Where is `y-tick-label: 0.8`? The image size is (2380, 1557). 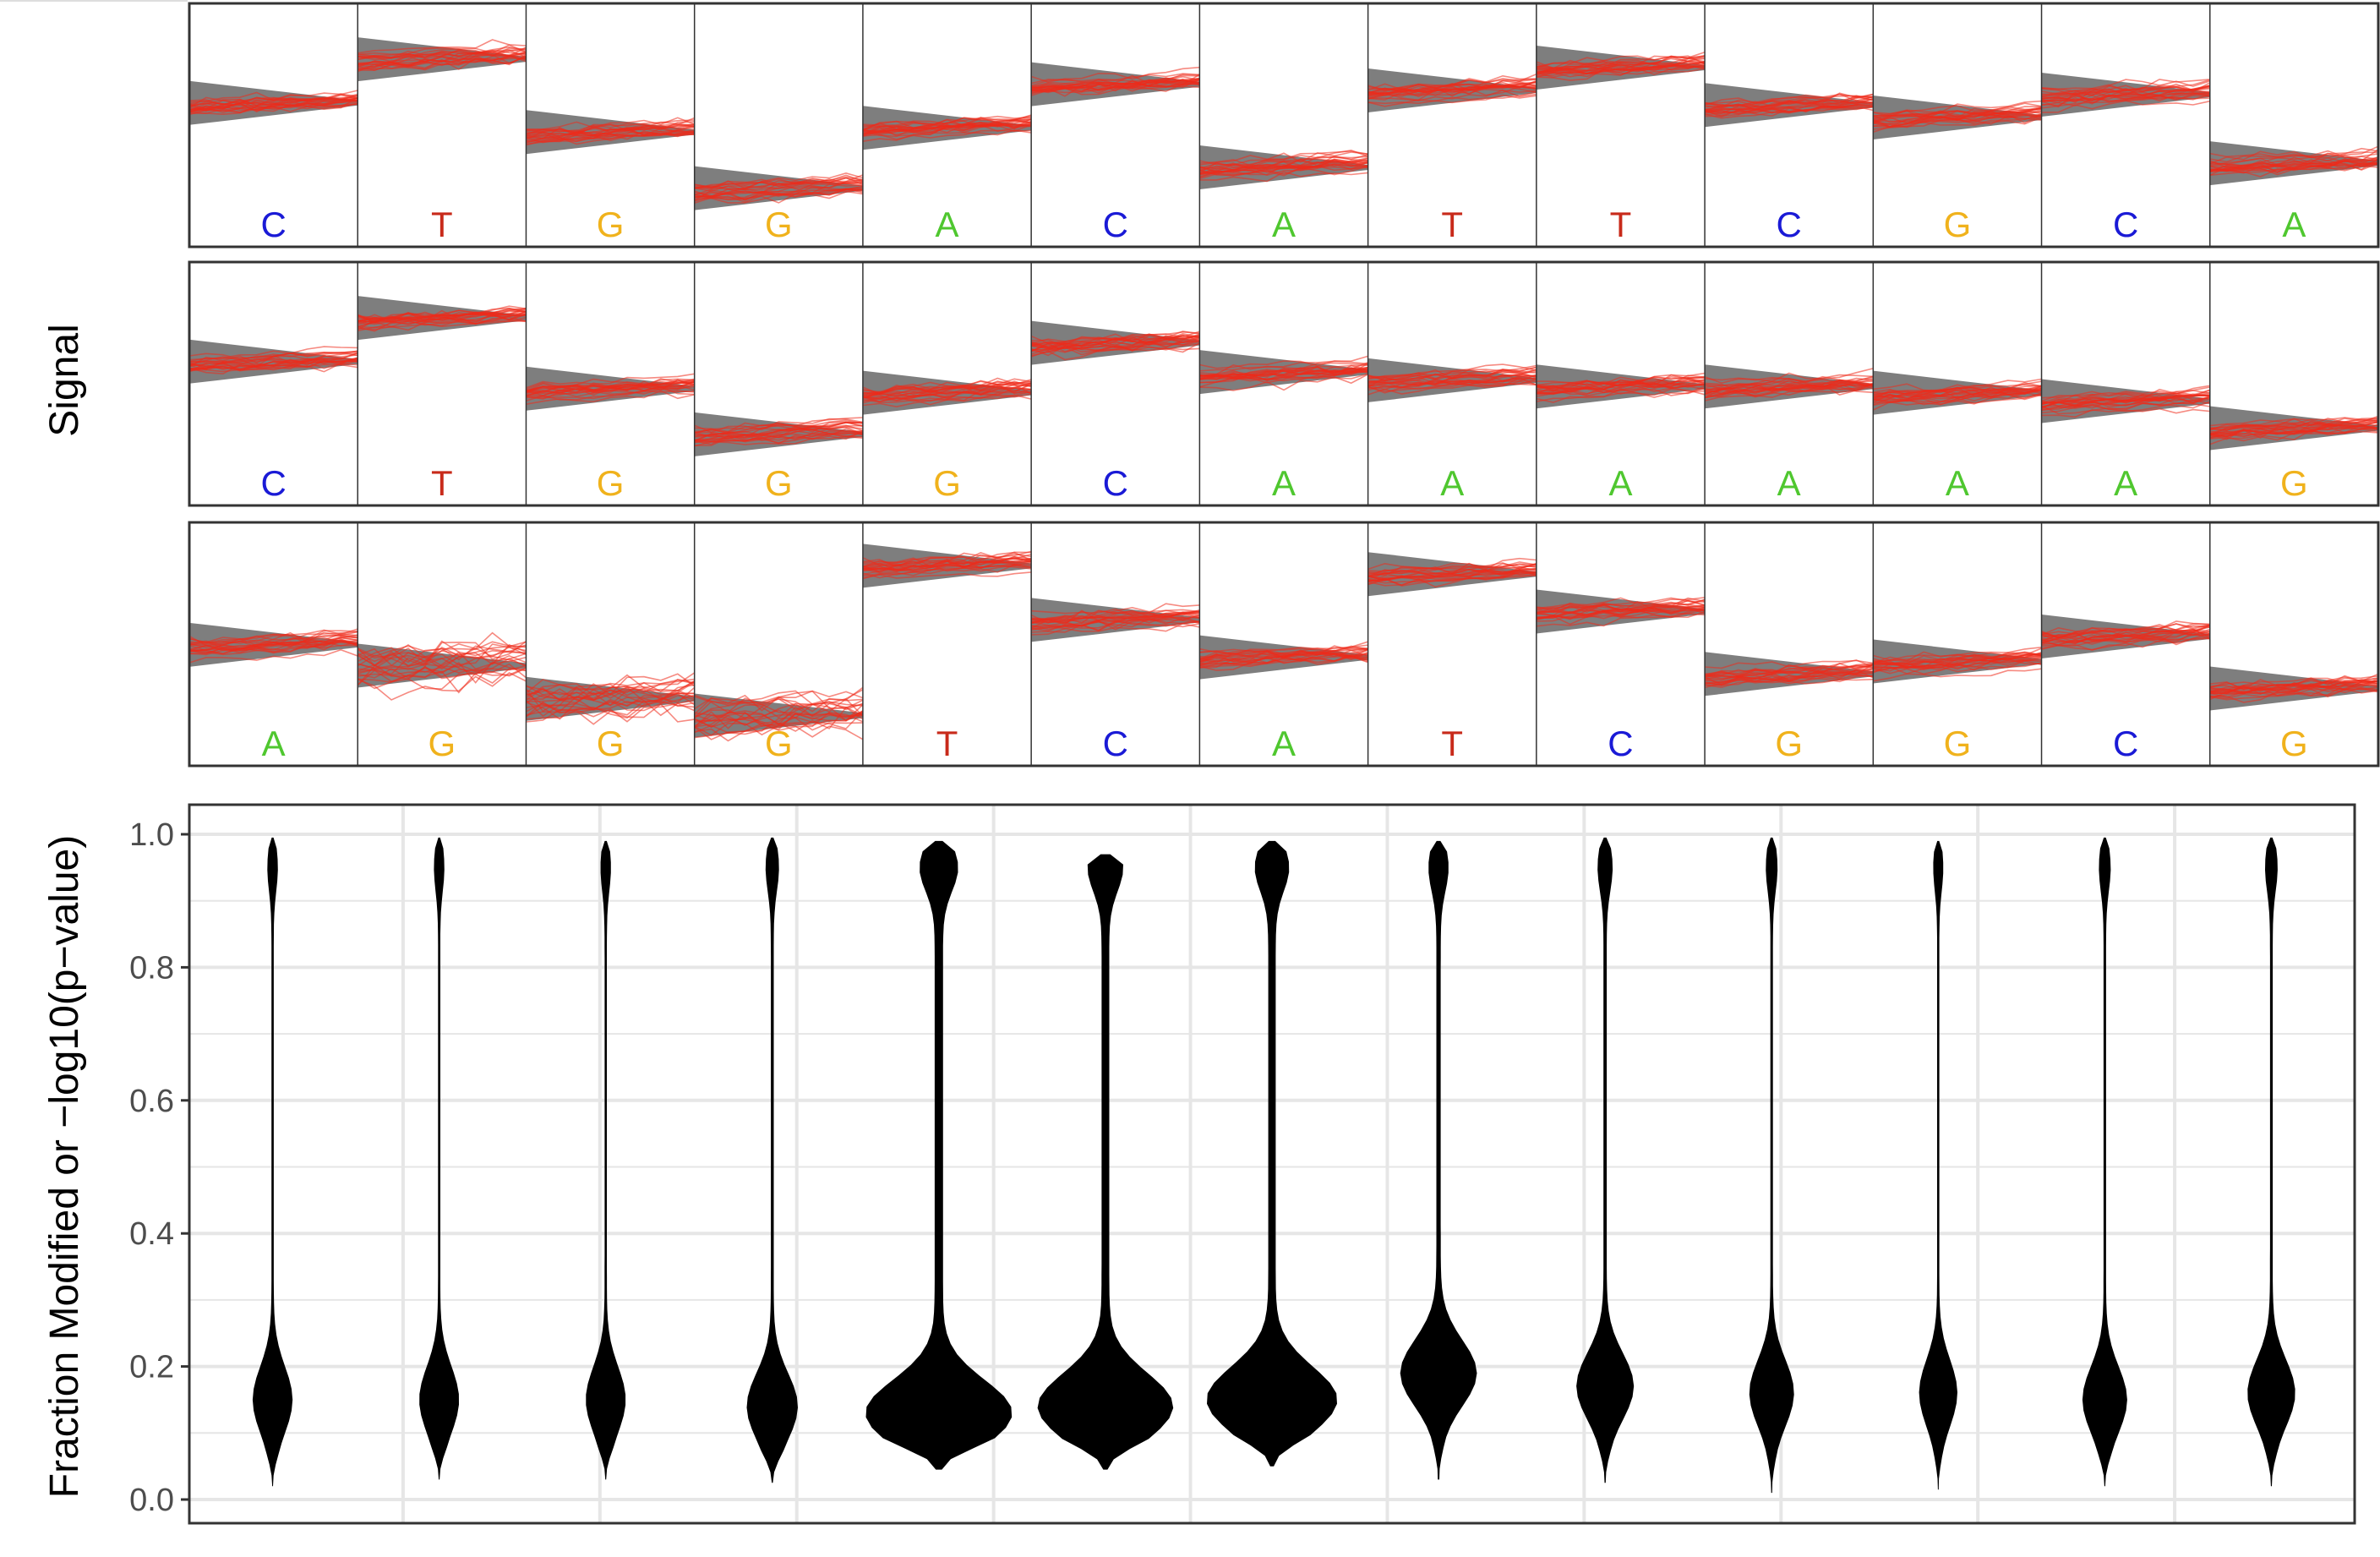
y-tick-label: 0.8 is located at coordinates (151, 968).